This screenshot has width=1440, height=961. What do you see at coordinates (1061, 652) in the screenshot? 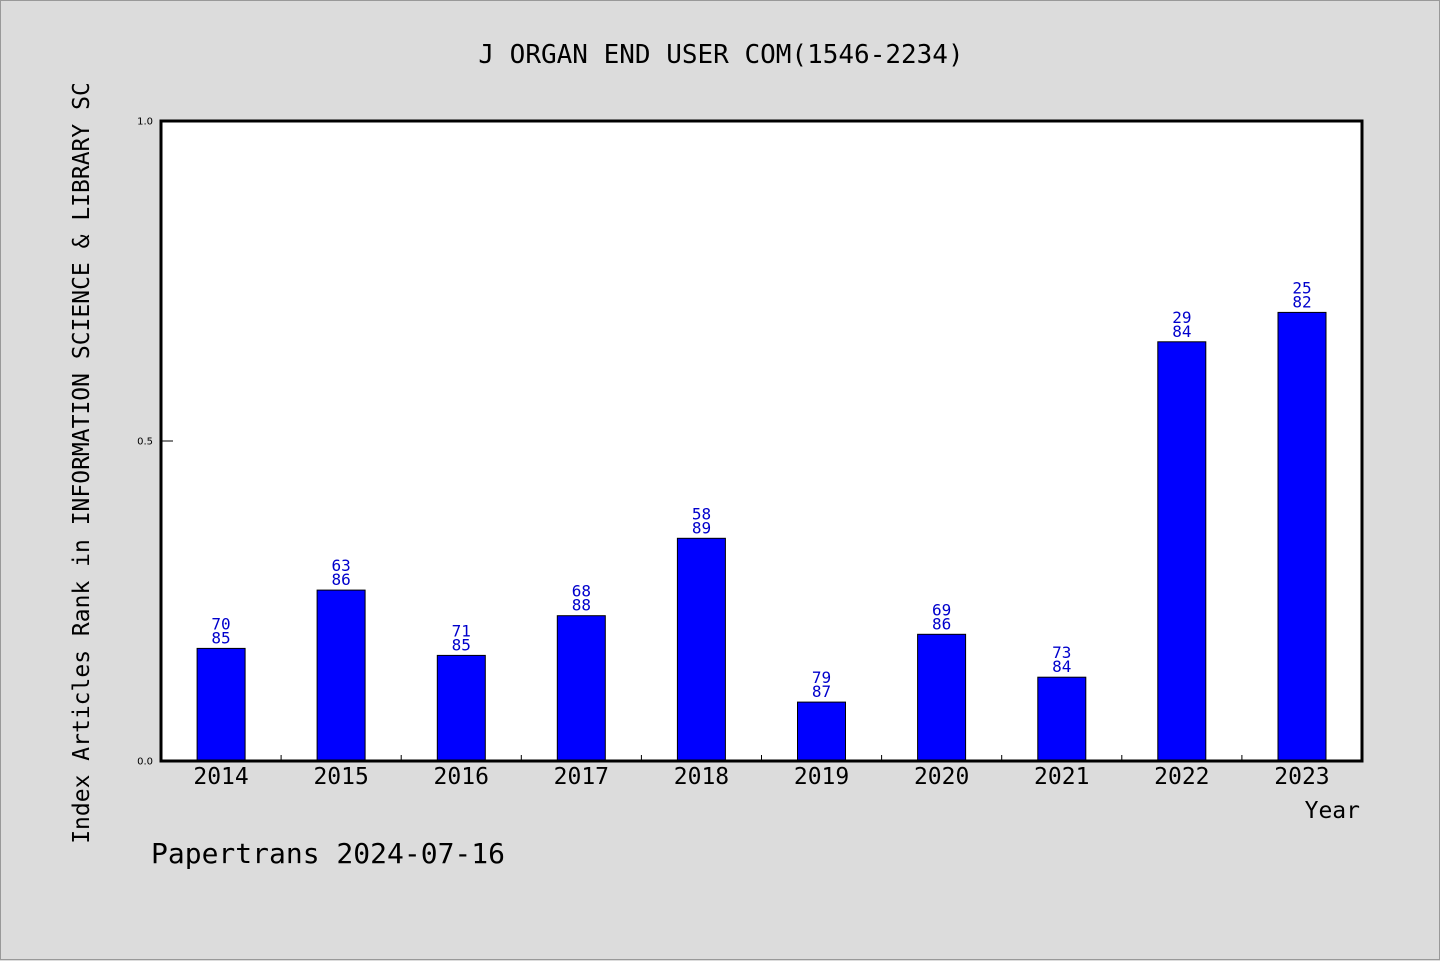
I see `bar-rank-label-2021: 73` at bounding box center [1061, 652].